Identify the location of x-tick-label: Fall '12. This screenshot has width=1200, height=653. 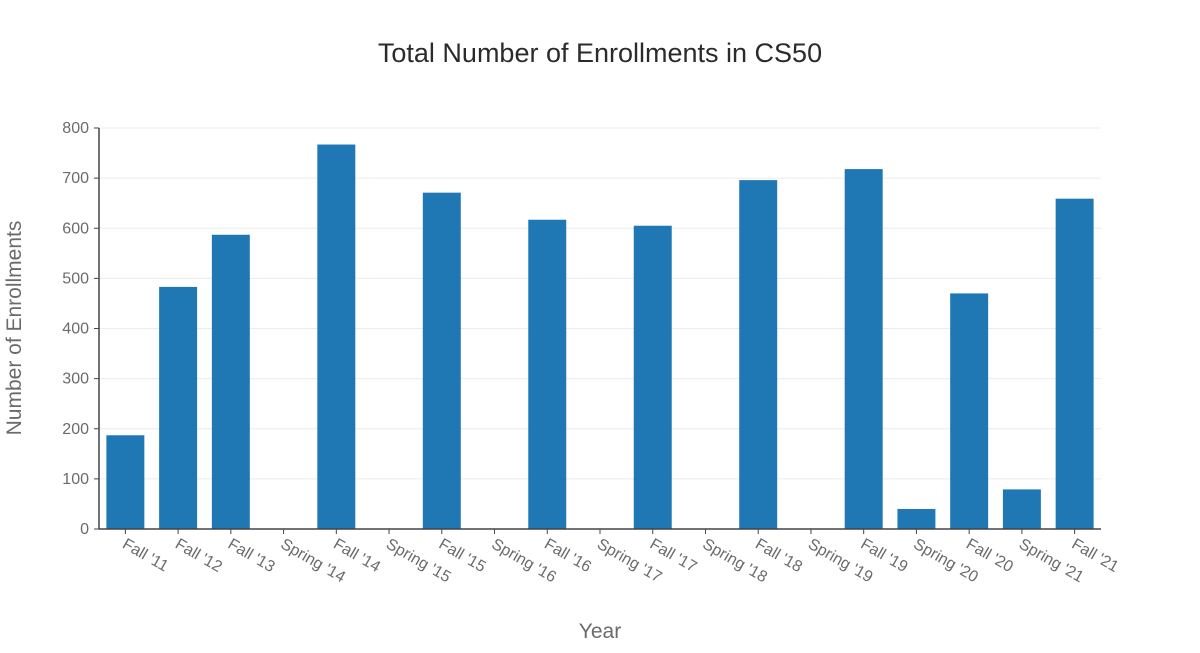
(198, 556).